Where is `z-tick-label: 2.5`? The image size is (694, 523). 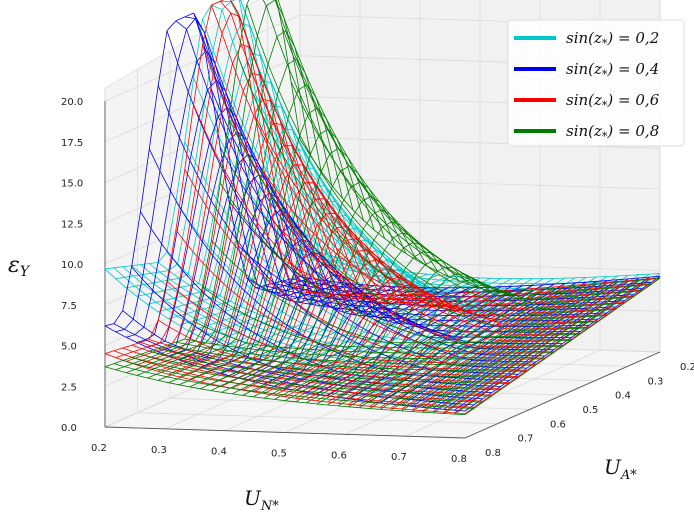
z-tick-label: 2.5 is located at coordinates (69, 387).